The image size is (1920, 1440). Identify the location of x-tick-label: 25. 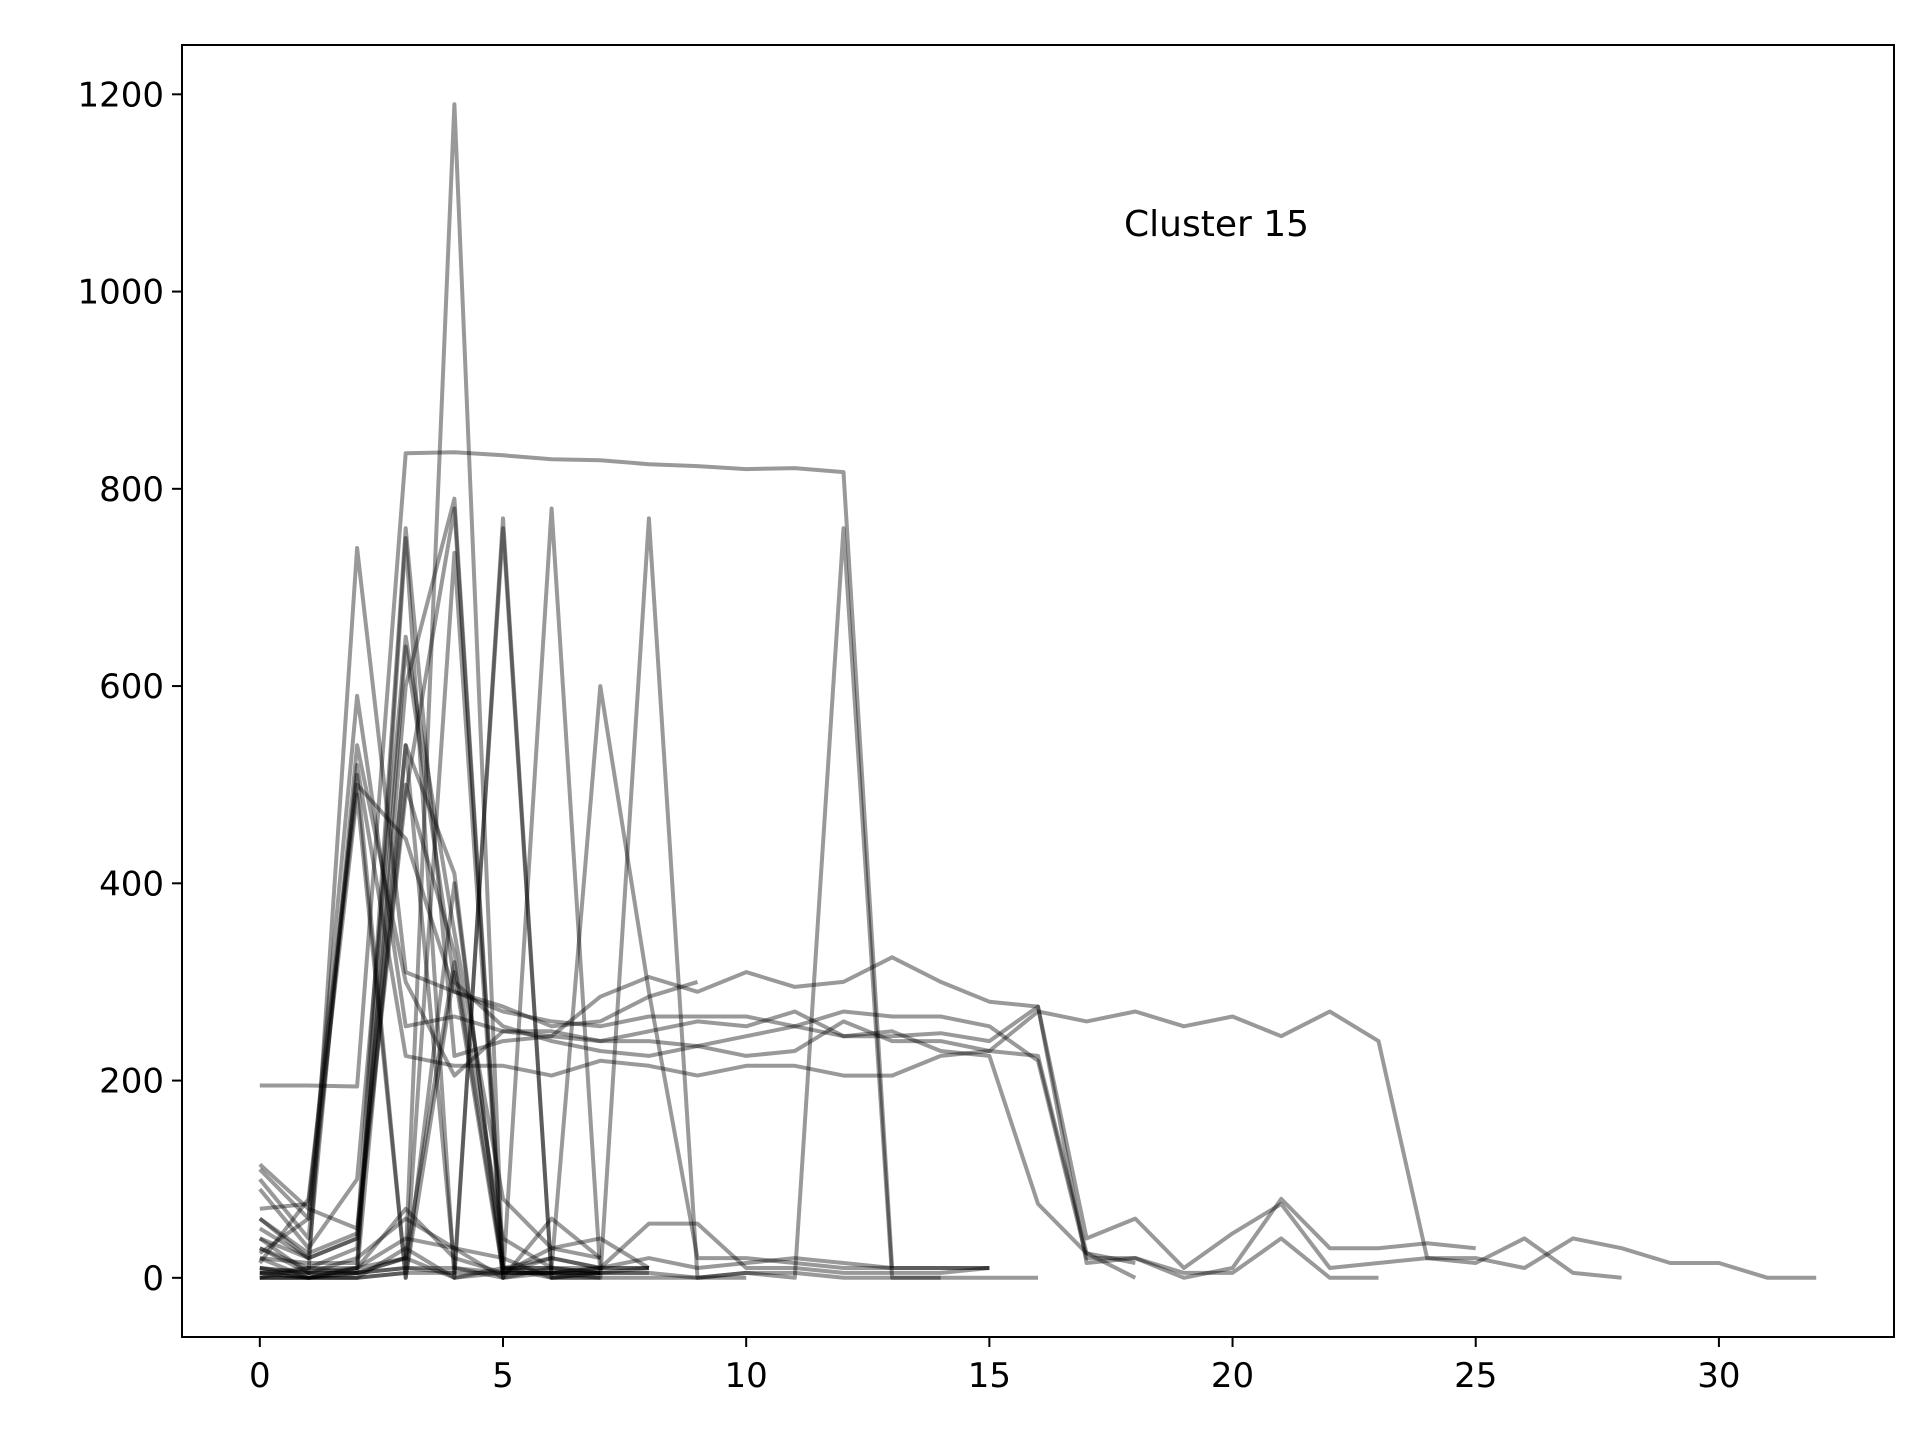
(1475, 1376).